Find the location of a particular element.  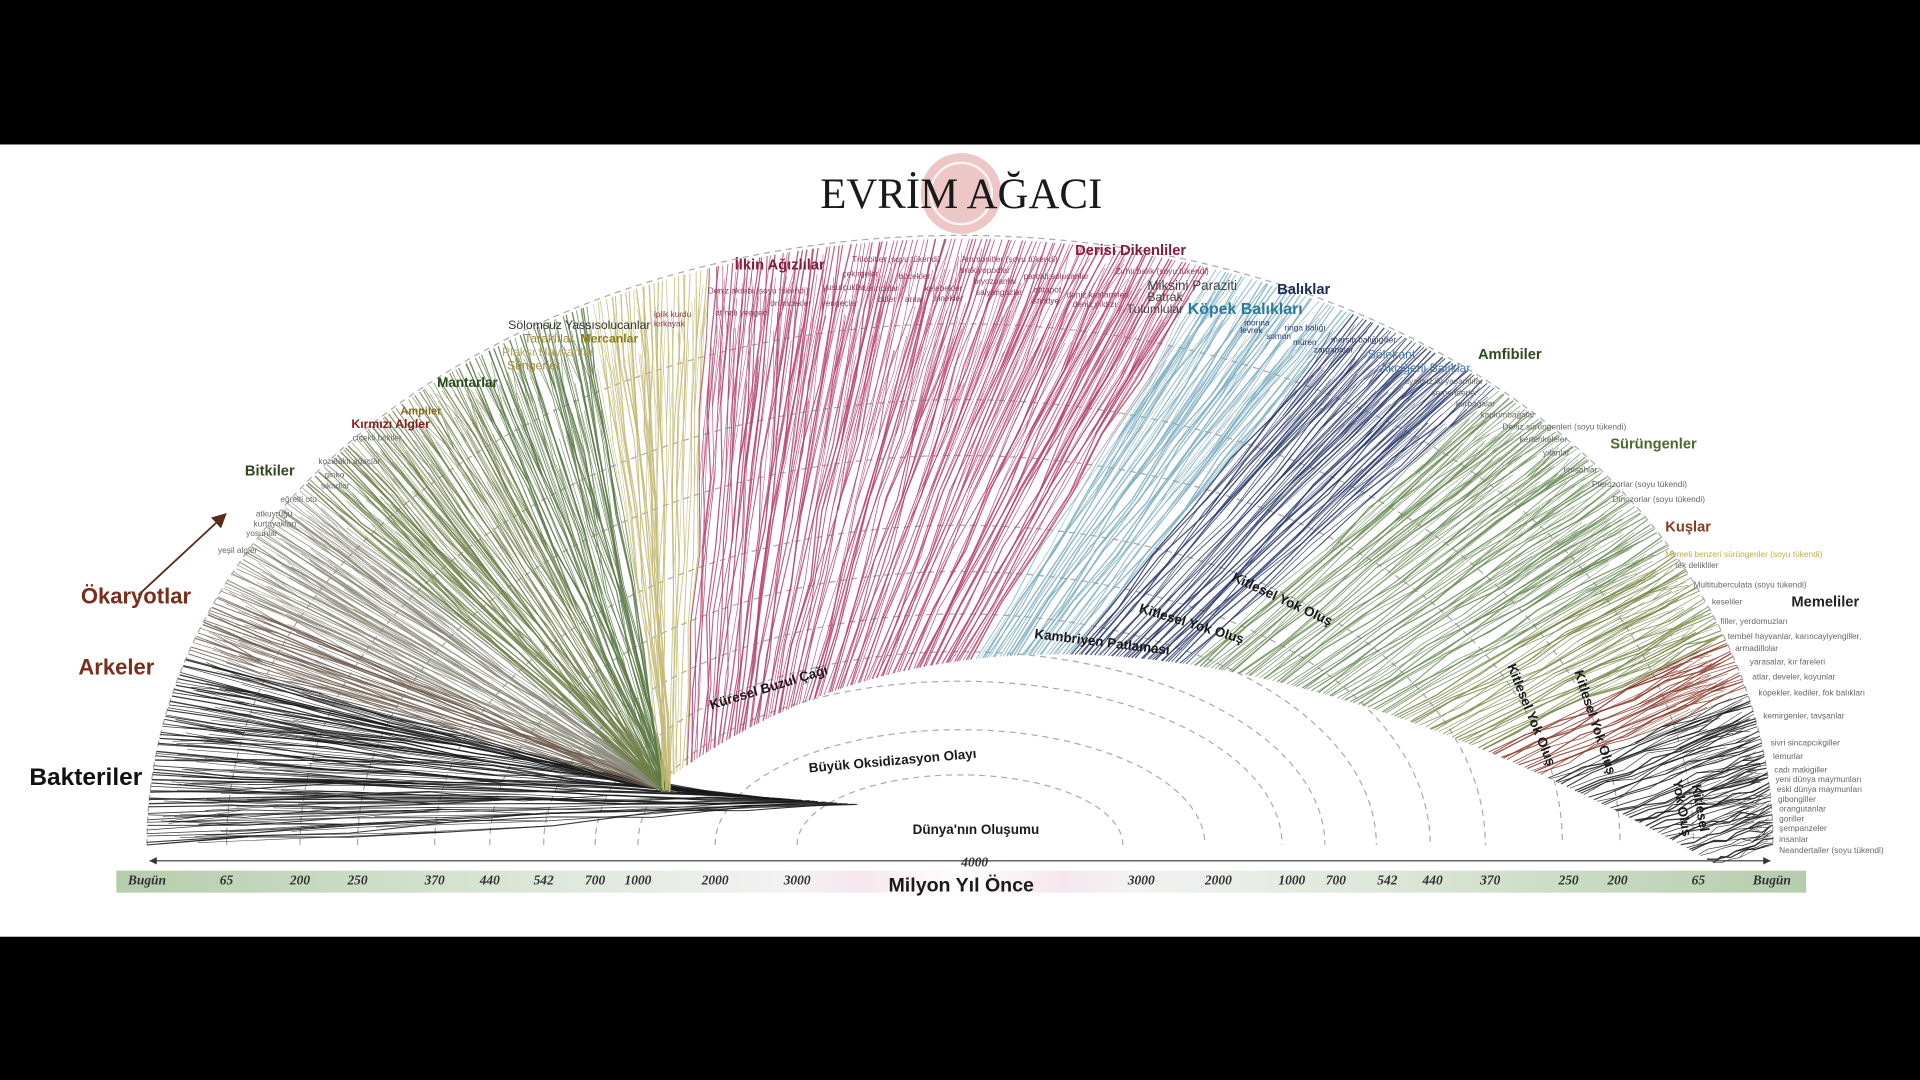

species-label: kurbağalar is located at coordinates (1476, 403).